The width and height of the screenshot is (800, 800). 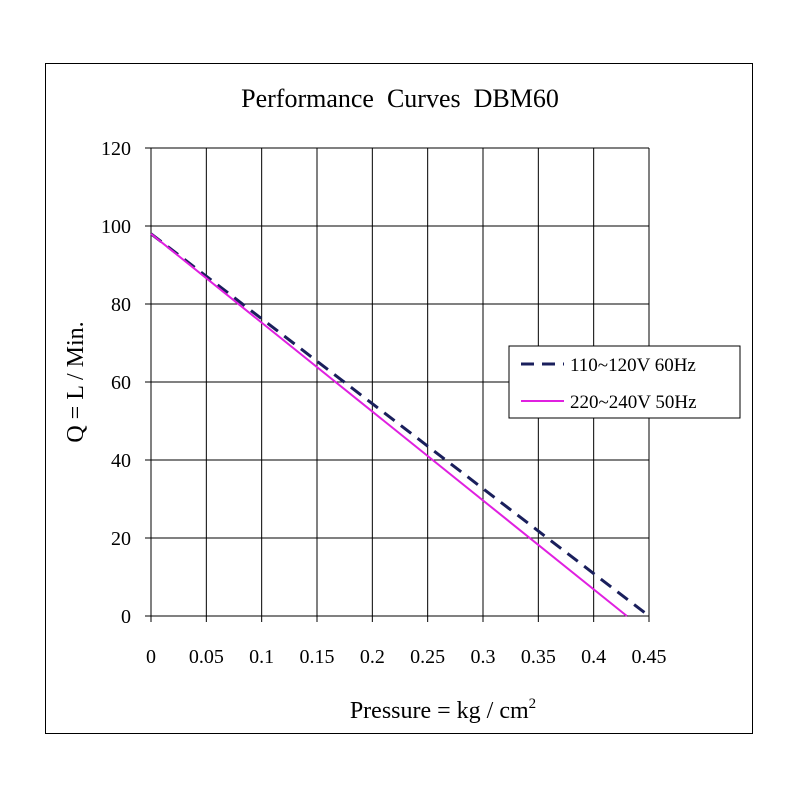 I want to click on x-axis-label: Pressure = kg / cm2, so click(x=443, y=710).